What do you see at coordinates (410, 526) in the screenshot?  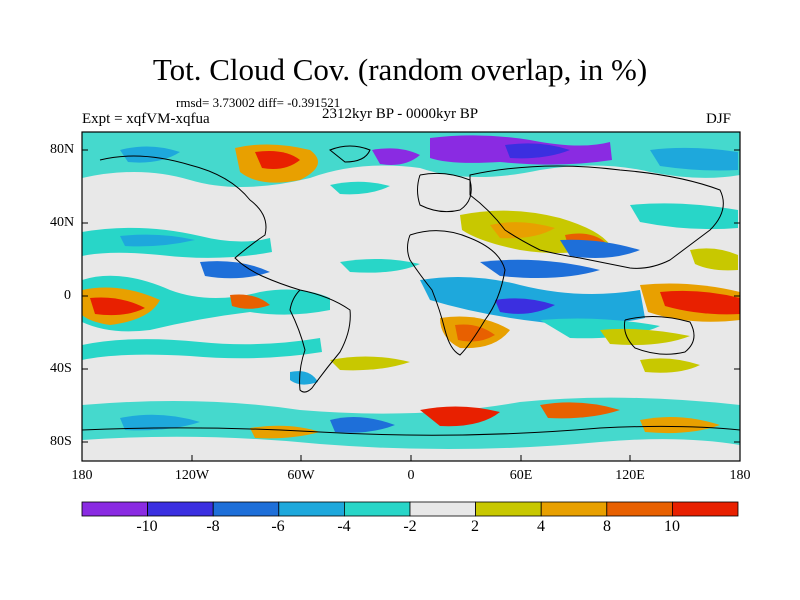 I see `colorbar-label: -2` at bounding box center [410, 526].